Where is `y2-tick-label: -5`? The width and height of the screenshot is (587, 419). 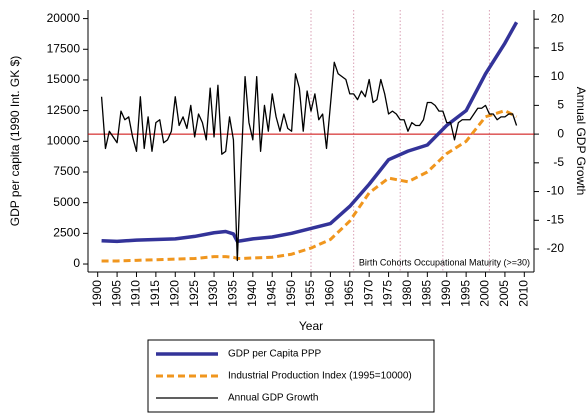
y2-tick-label: -5 is located at coordinates (558, 162).